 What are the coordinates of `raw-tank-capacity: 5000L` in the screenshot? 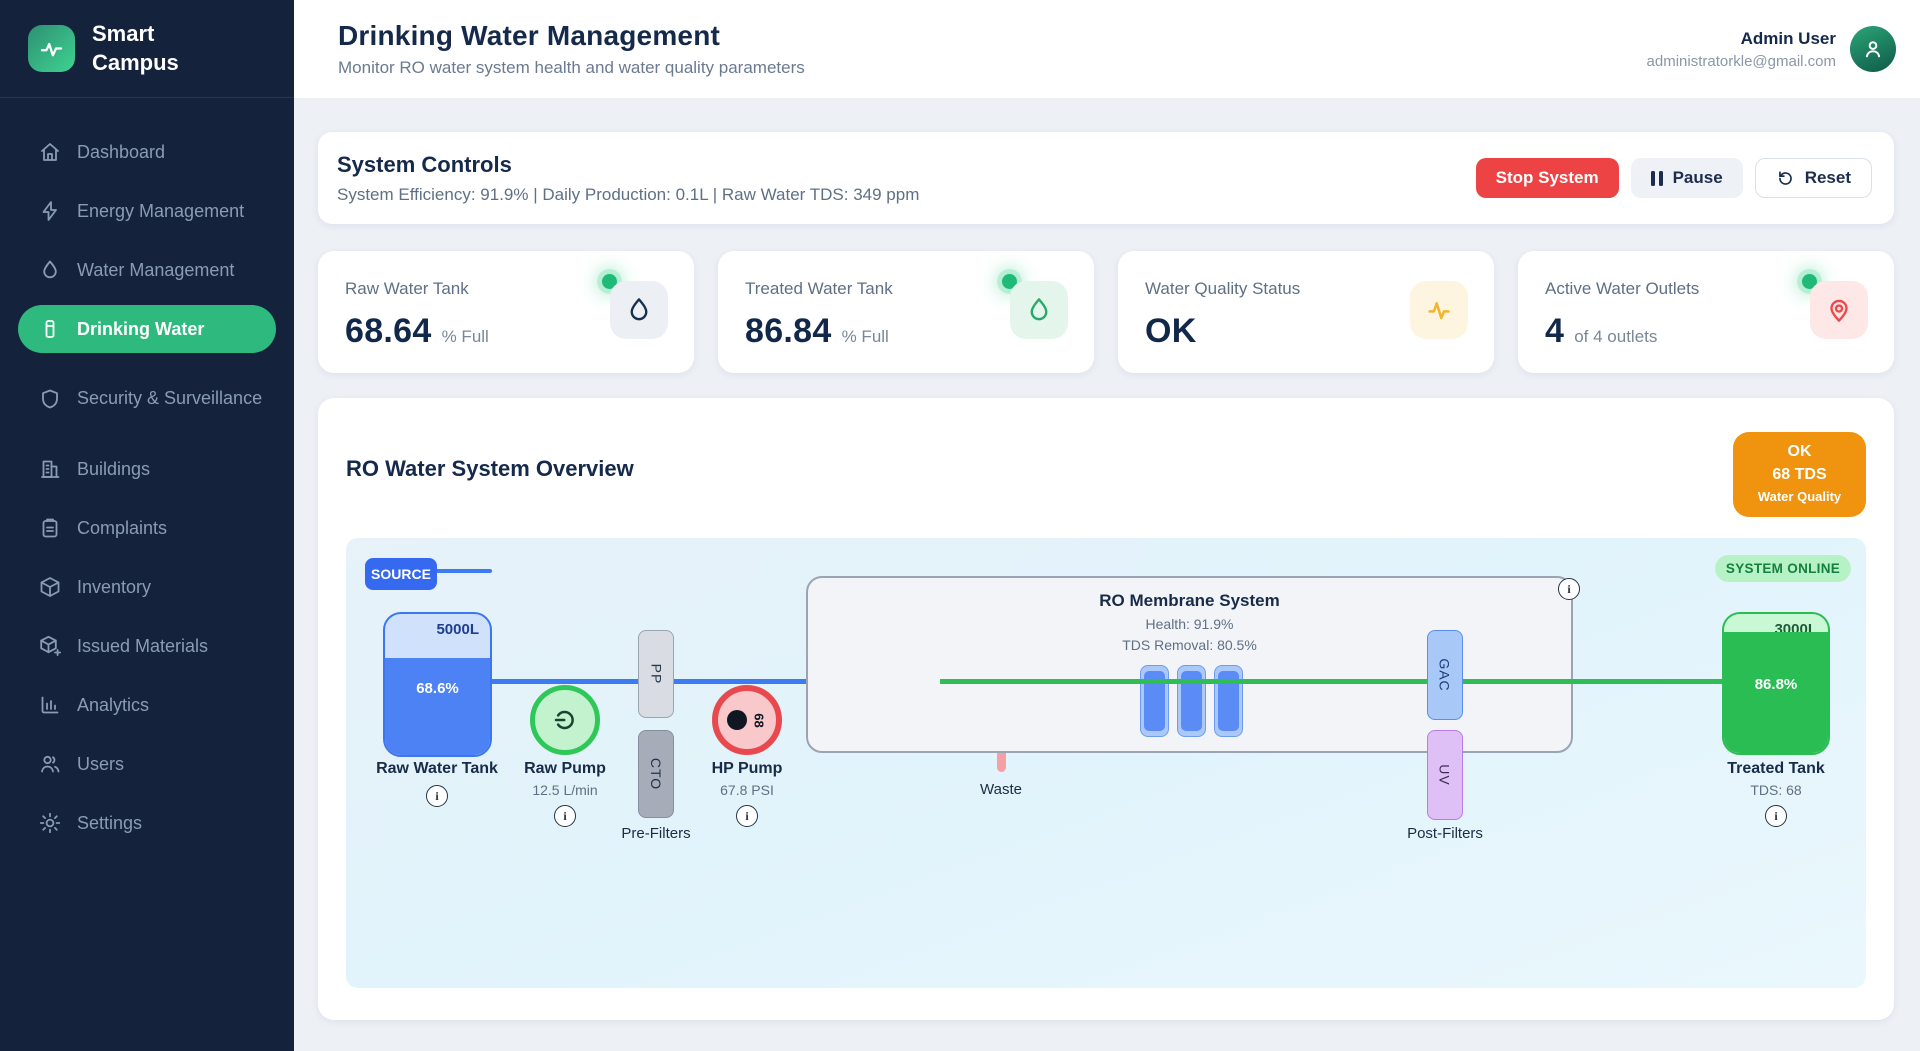 It's located at (457, 629).